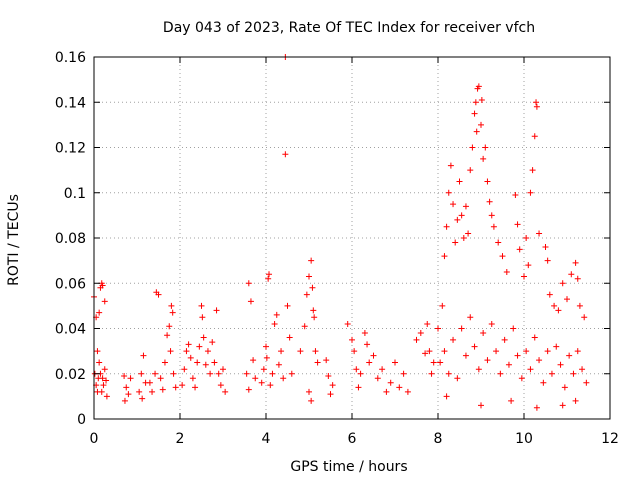 Image resolution: width=640 pixels, height=480 pixels. What do you see at coordinates (70, 284) in the screenshot?
I see `y-tick-label: 0.06` at bounding box center [70, 284].